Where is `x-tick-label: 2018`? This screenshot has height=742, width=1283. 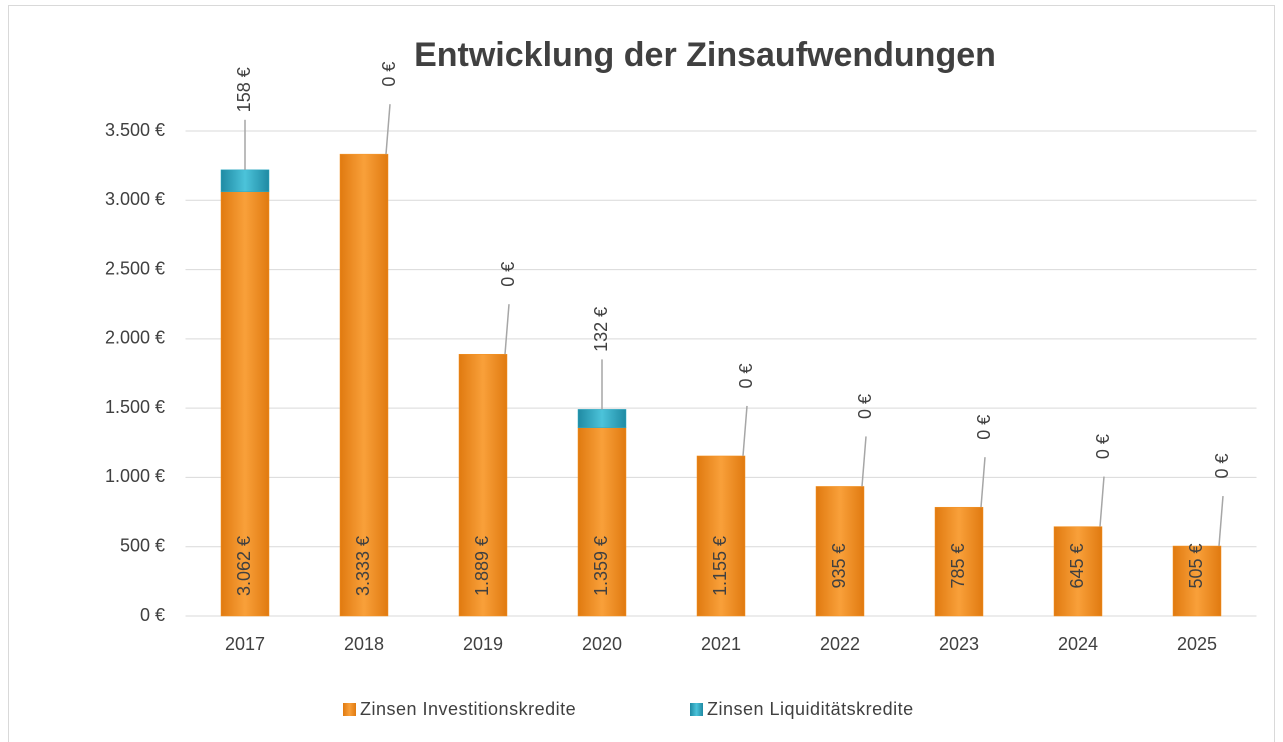 x-tick-label: 2018 is located at coordinates (364, 644).